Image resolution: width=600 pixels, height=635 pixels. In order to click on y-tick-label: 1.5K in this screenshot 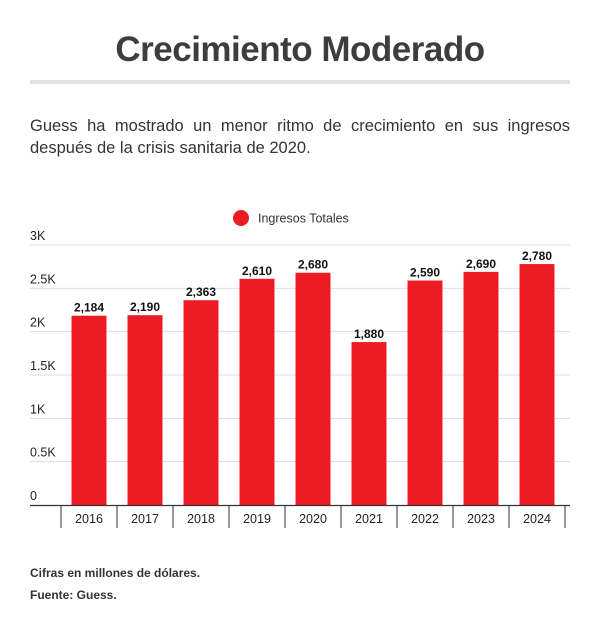, I will do `click(43, 366)`.